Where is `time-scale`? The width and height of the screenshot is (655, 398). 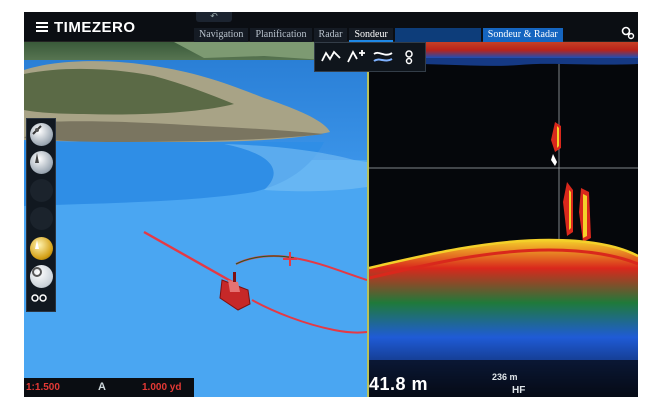
time-scale is located at coordinates (581, 393).